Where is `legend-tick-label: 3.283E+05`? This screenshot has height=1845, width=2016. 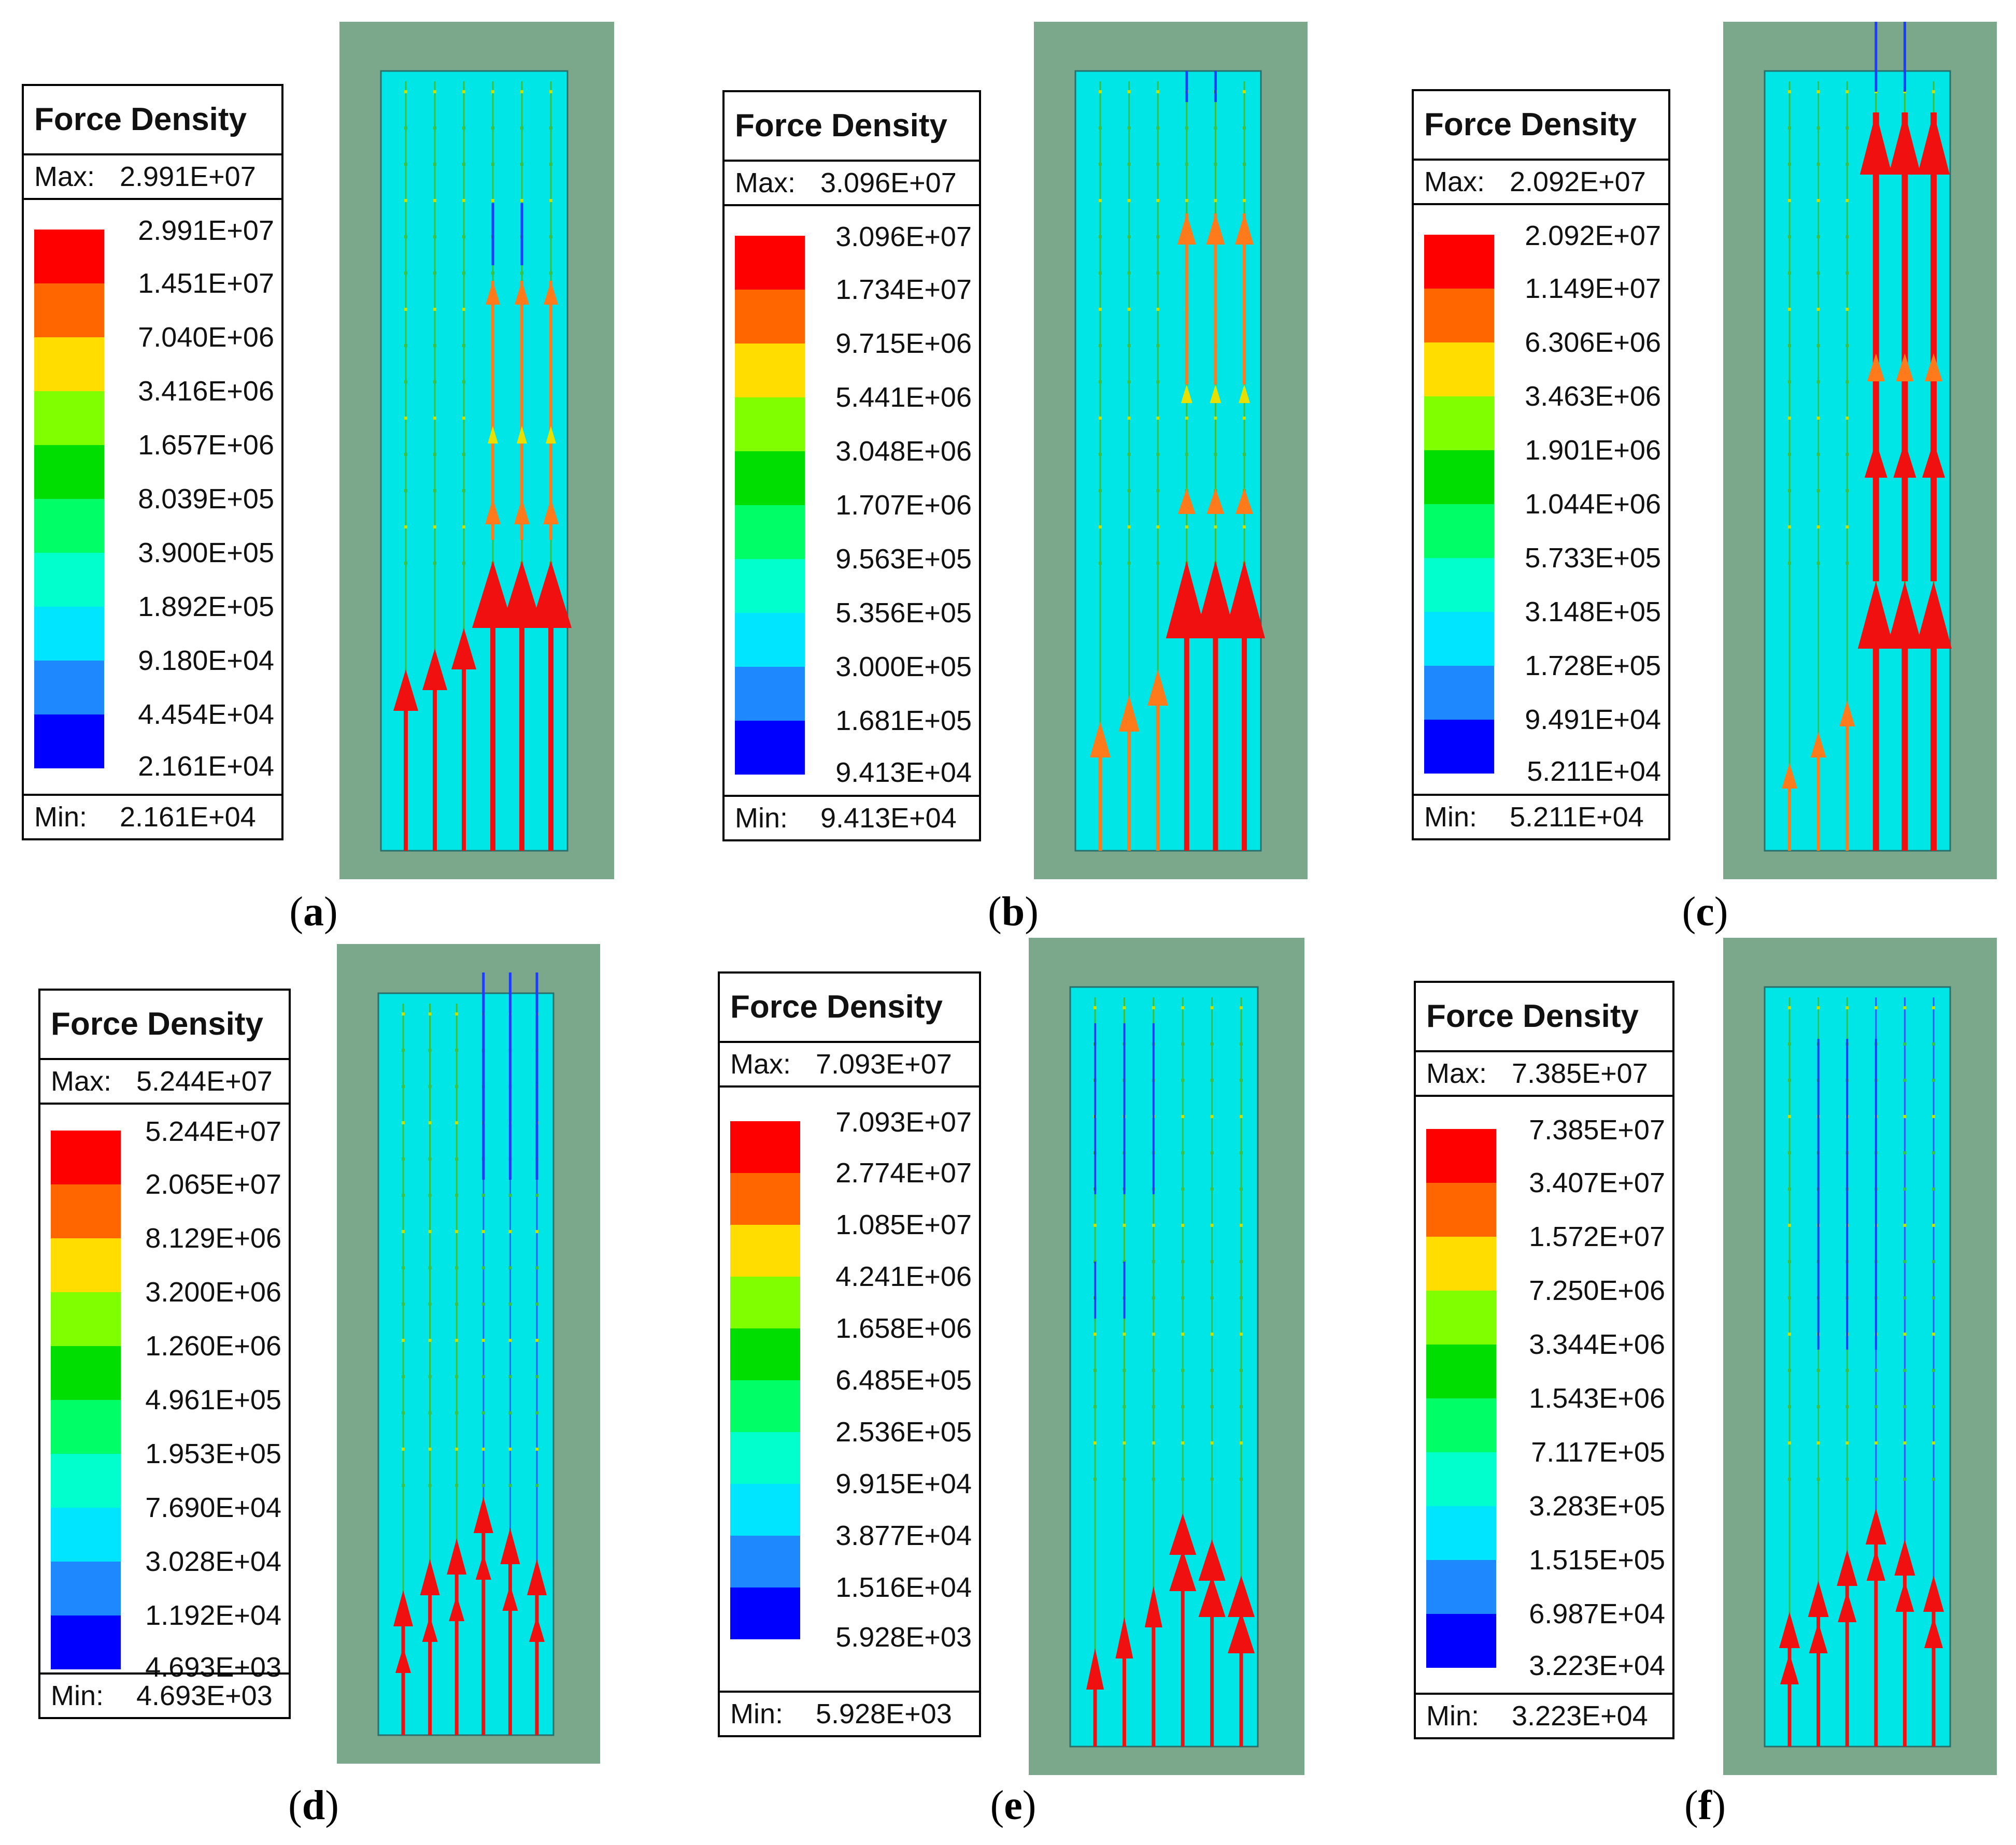 legend-tick-label: 3.283E+05 is located at coordinates (1597, 1506).